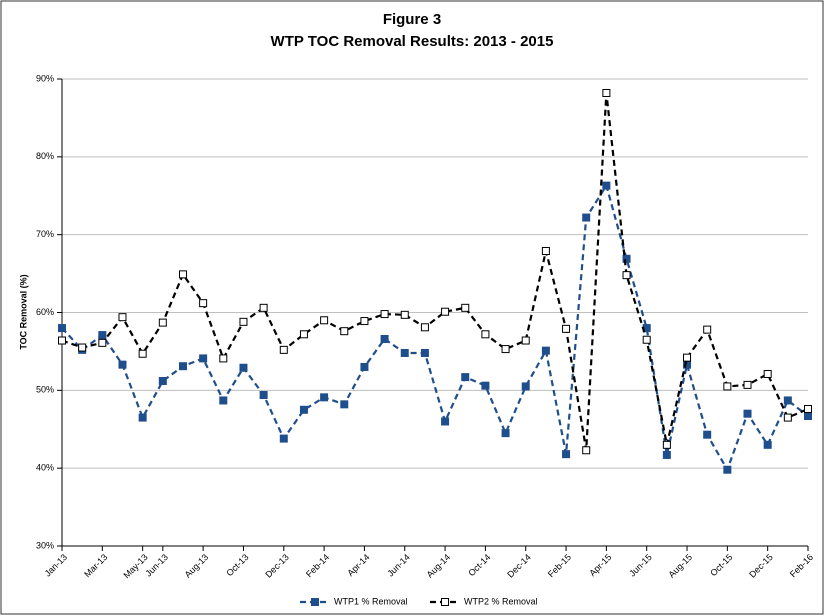 The height and width of the screenshot is (616, 825). I want to click on y-tick-label: 30%, so click(45, 545).